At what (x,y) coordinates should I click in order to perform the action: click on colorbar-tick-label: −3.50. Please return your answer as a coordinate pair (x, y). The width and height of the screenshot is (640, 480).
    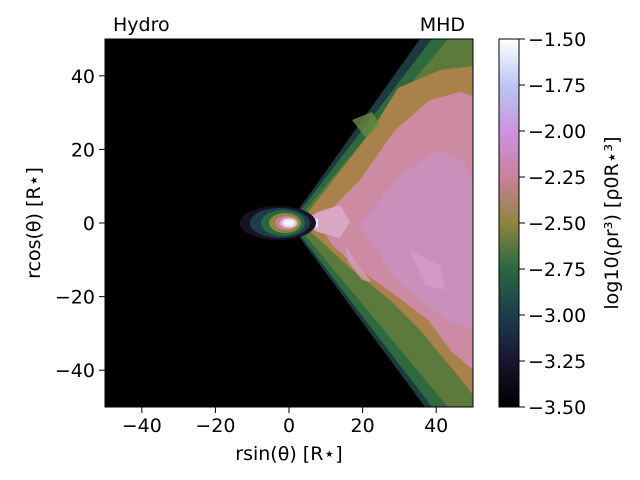
    Looking at the image, I should click on (557, 408).